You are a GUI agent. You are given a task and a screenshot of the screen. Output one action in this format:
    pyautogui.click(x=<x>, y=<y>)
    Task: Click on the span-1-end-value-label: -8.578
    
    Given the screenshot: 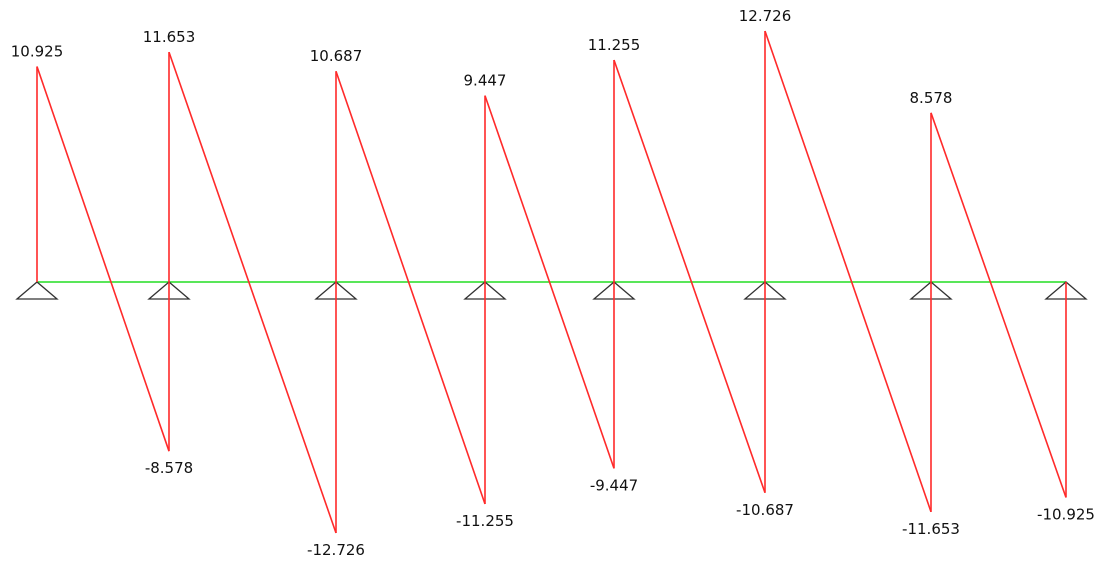 What is the action you would take?
    pyautogui.click(x=169, y=468)
    